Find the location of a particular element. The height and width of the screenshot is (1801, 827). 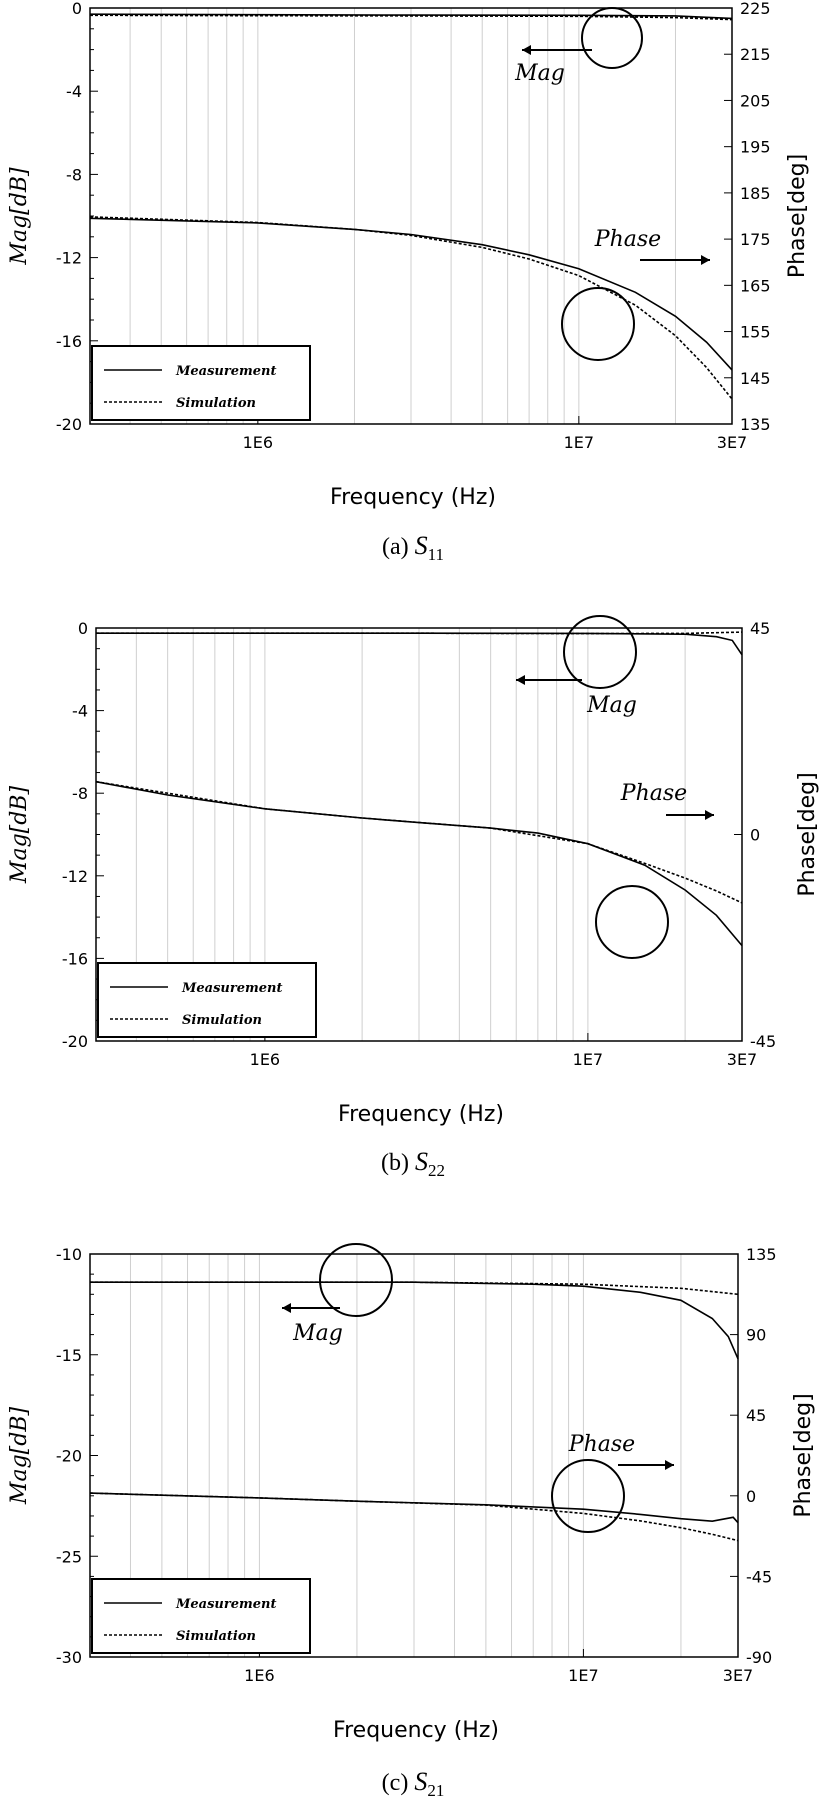

x-tick-label: 1E7 is located at coordinates (583, 1675).